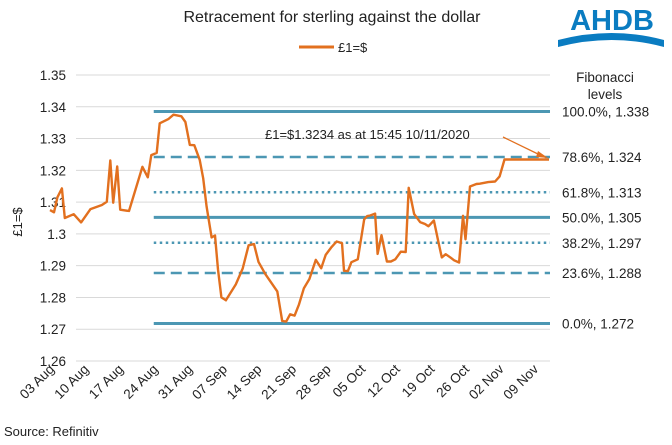 This screenshot has height=445, width=672. What do you see at coordinates (175, 382) in the screenshot?
I see `x-tick-label: 31 Aug` at bounding box center [175, 382].